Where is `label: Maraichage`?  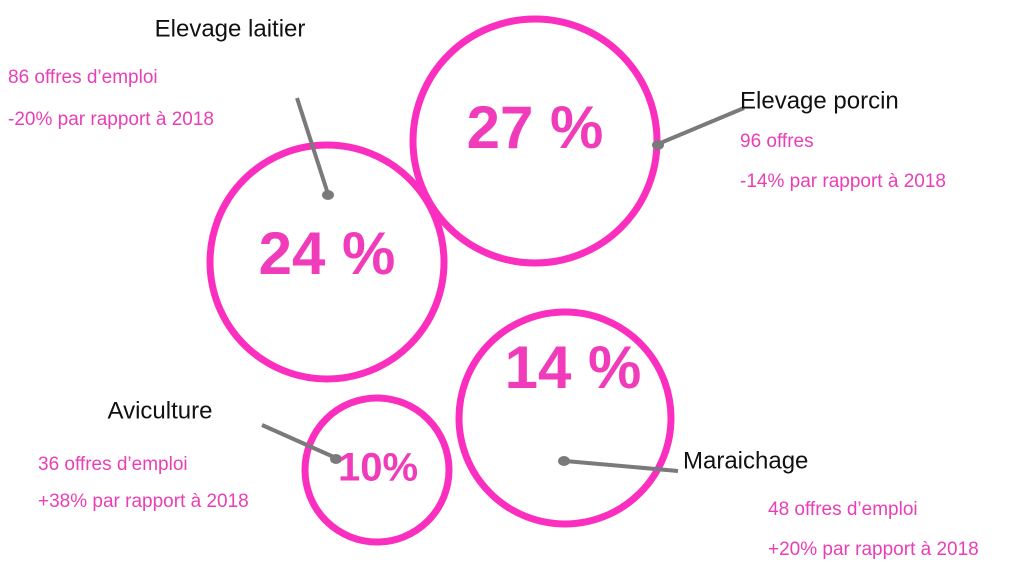 label: Maraichage is located at coordinates (745, 460).